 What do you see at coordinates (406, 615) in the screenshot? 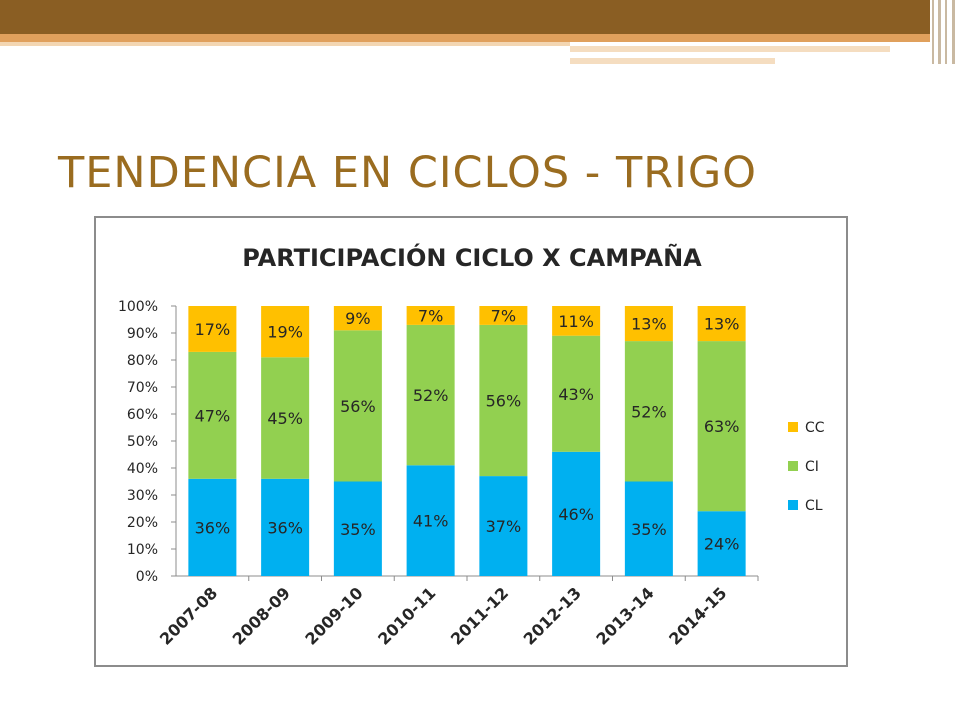
I see `x-category-label: 2010-11` at bounding box center [406, 615].